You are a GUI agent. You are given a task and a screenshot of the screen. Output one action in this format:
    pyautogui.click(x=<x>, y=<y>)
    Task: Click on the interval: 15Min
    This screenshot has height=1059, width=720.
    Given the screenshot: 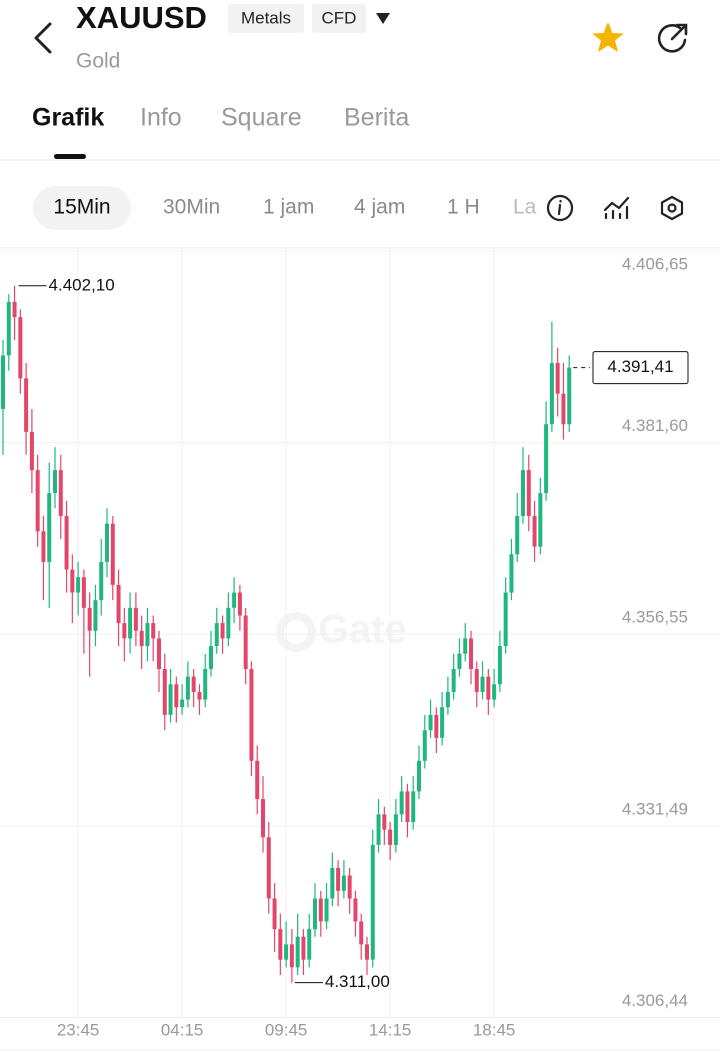 What is the action you would take?
    pyautogui.click(x=81, y=207)
    